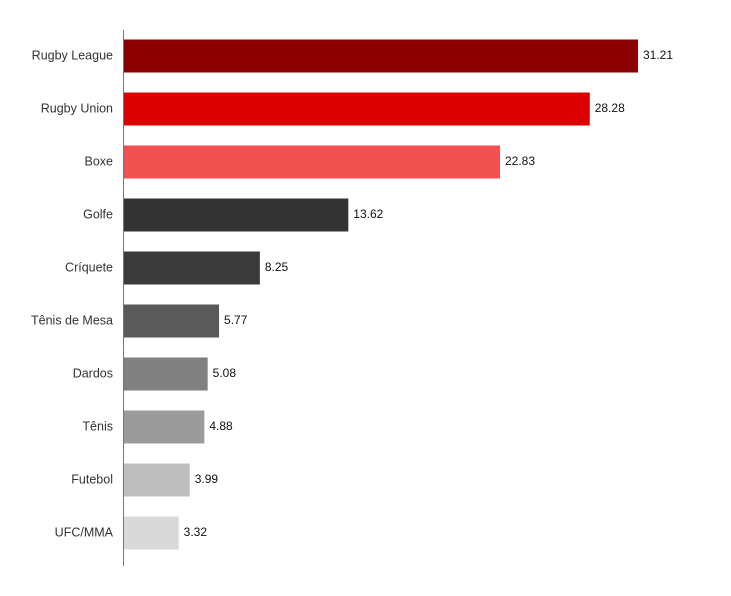  Describe the element at coordinates (207, 479) in the screenshot. I see `value-label-futebol: 3.99` at that location.